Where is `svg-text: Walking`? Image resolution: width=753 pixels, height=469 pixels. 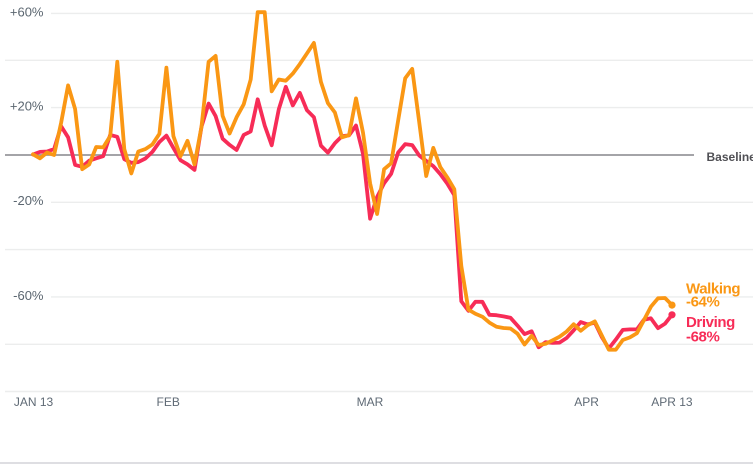 svg-text: Walking is located at coordinates (713, 289).